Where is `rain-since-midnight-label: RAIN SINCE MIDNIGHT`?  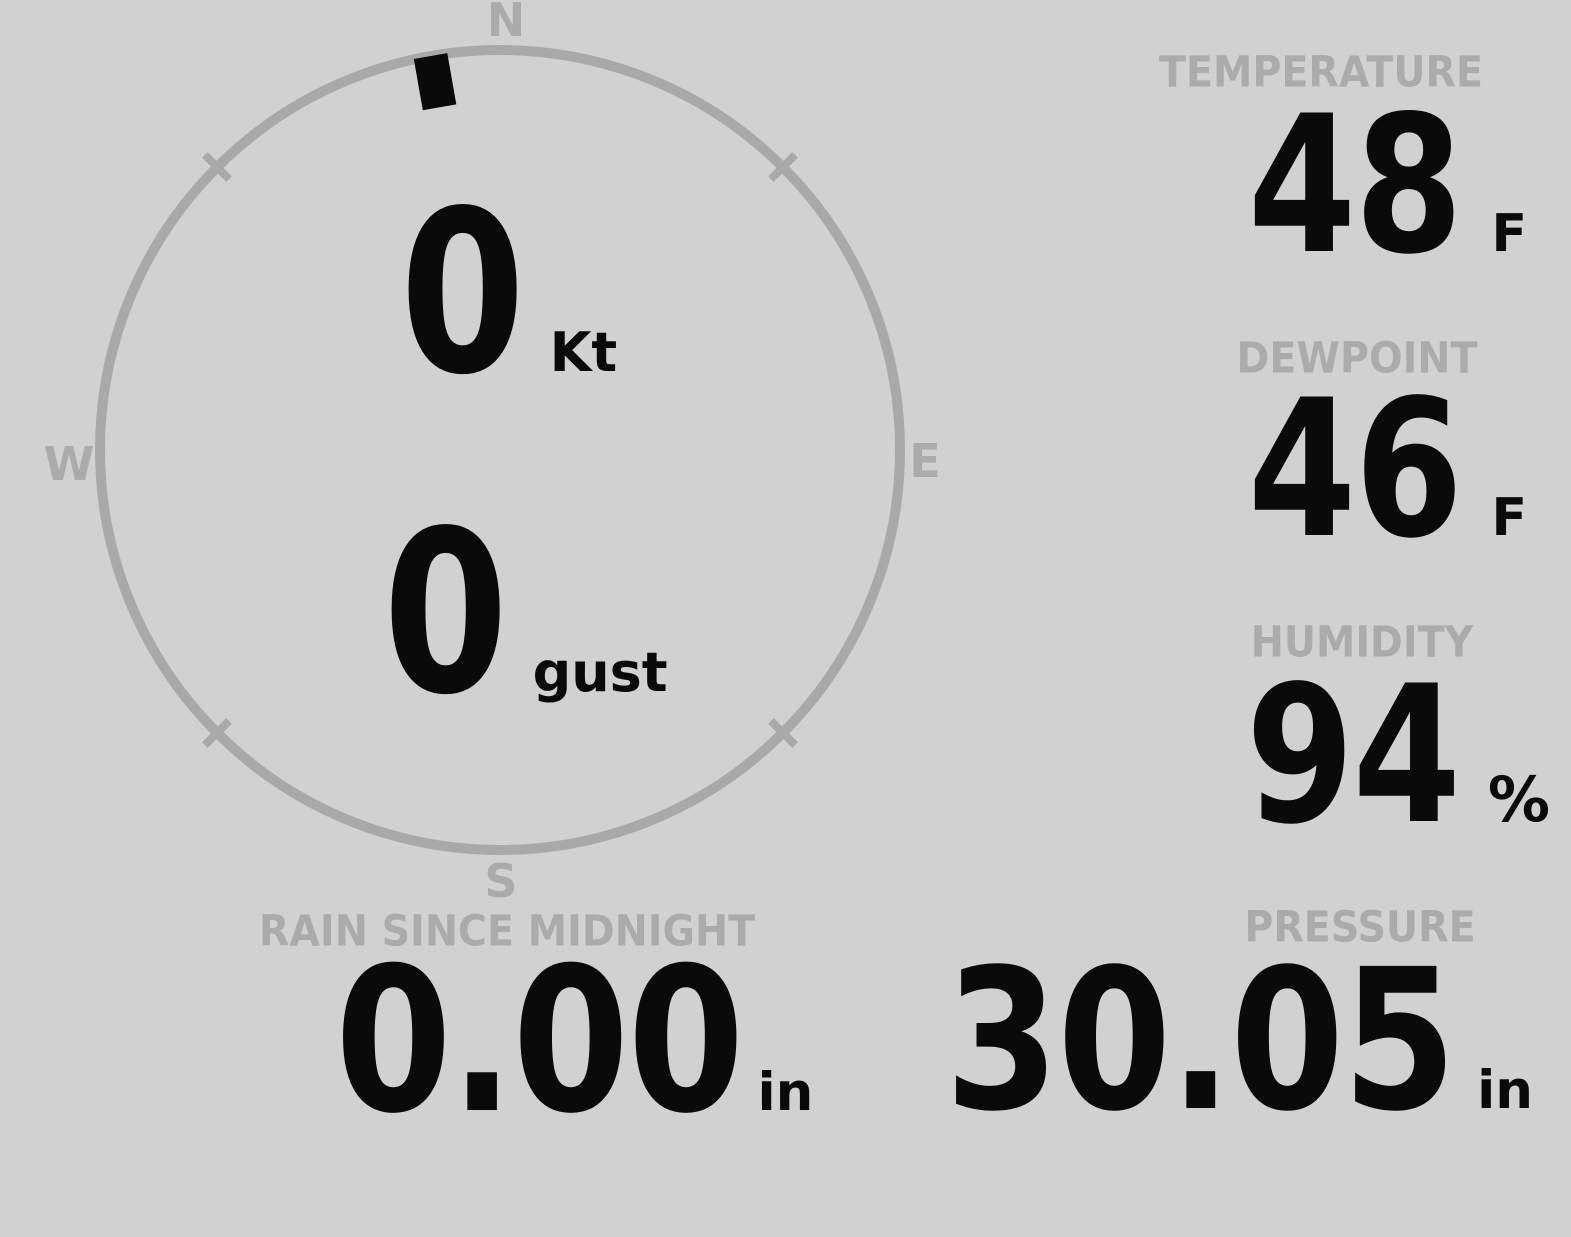 rain-since-midnight-label: RAIN SINCE MIDNIGHT is located at coordinates (507, 931).